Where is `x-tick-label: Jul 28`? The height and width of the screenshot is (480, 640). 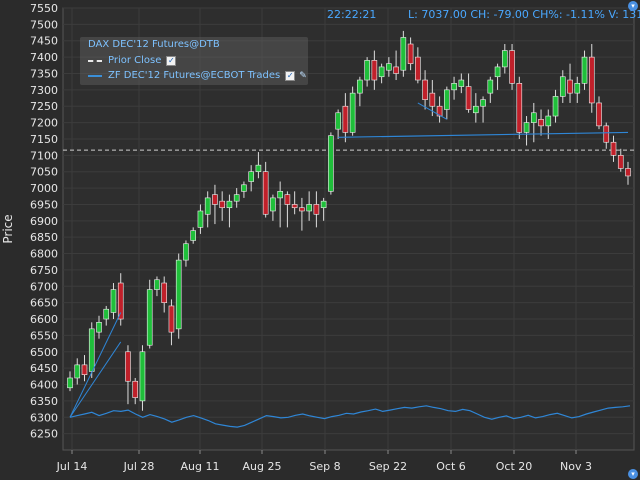 x-tick-label: Jul 28 is located at coordinates (139, 466).